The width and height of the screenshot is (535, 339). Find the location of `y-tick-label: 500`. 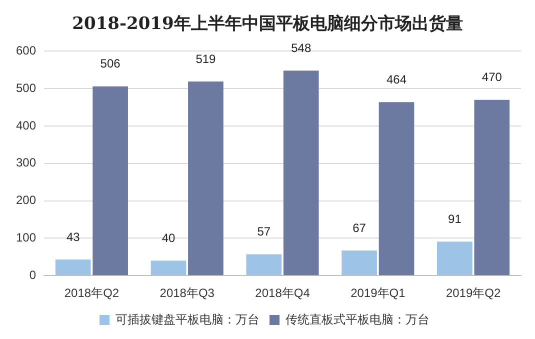

y-tick-label: 500 is located at coordinates (26, 87).